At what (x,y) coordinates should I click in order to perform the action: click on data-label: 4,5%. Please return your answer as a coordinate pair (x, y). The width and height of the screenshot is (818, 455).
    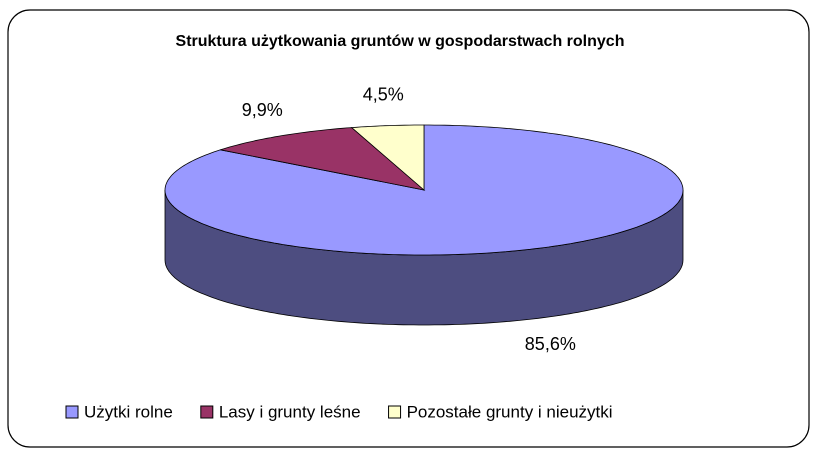
    Looking at the image, I should click on (383, 95).